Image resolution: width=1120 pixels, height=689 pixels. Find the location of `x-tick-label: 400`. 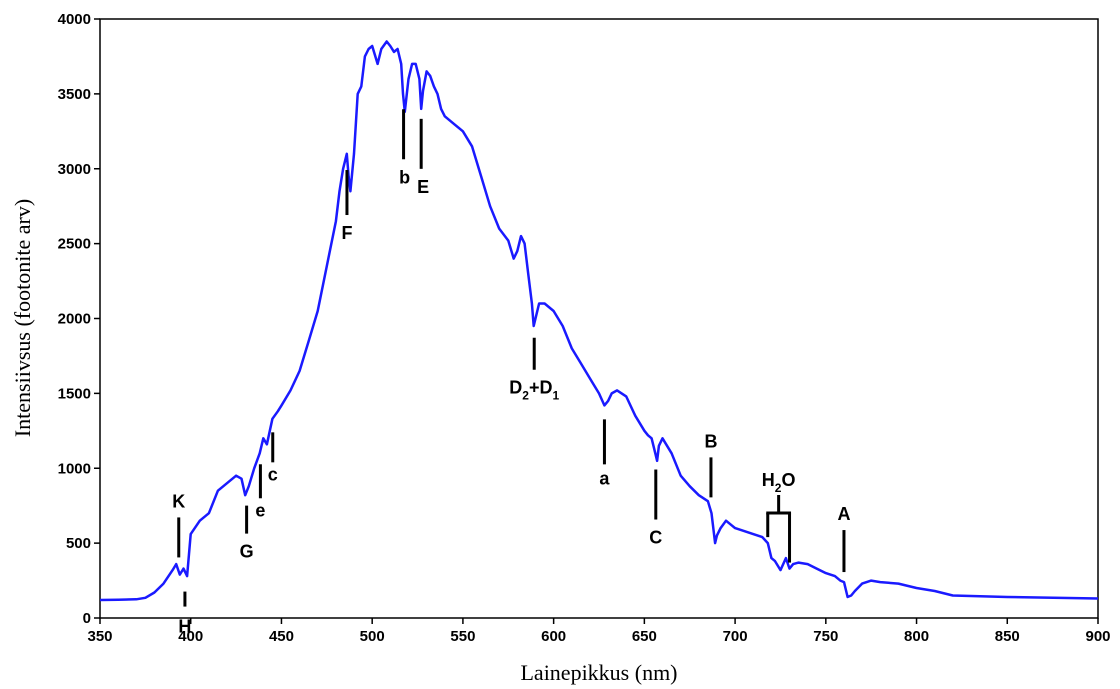

x-tick-label: 400 is located at coordinates (190, 636).